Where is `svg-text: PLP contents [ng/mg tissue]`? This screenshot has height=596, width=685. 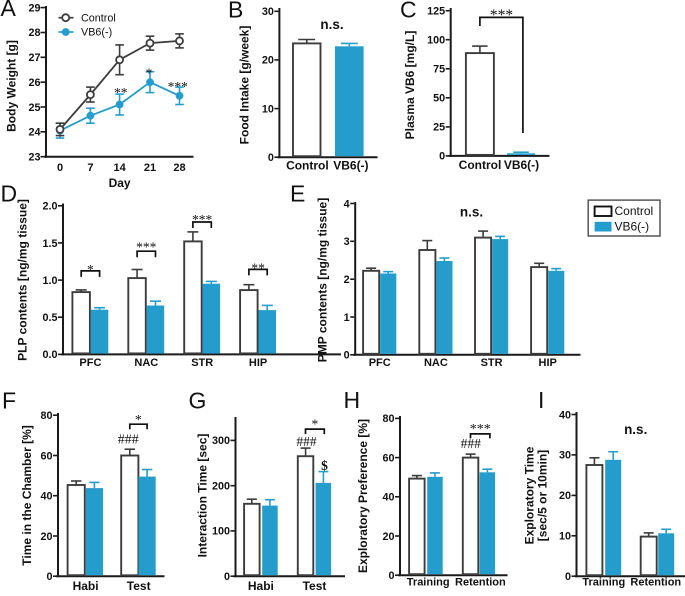 svg-text: PLP contents [ng/mg tissue] is located at coordinates (23, 280).